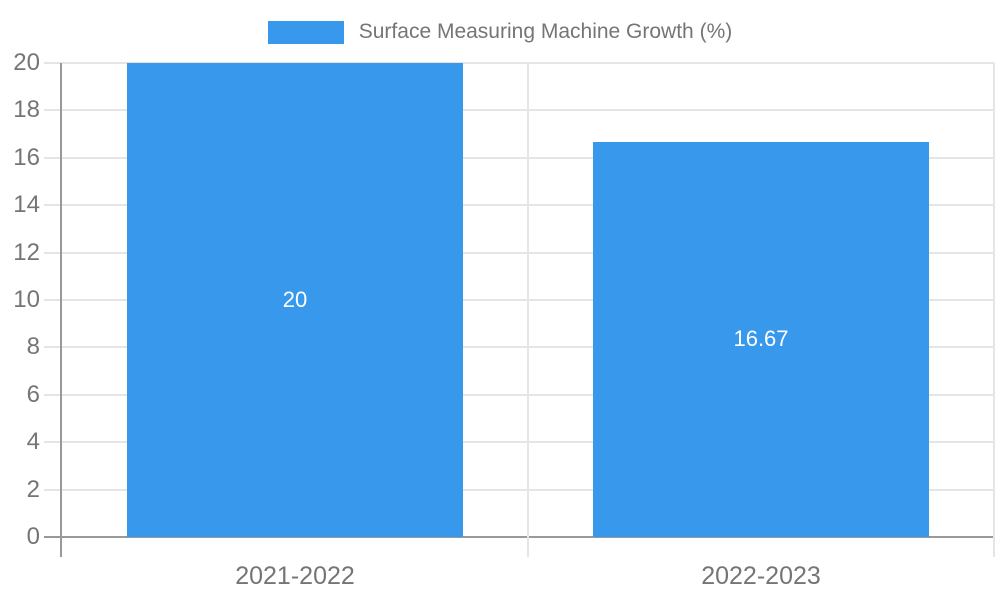 The height and width of the screenshot is (600, 1000). I want to click on x-axis-tick-label: 2021-2022, so click(295, 576).